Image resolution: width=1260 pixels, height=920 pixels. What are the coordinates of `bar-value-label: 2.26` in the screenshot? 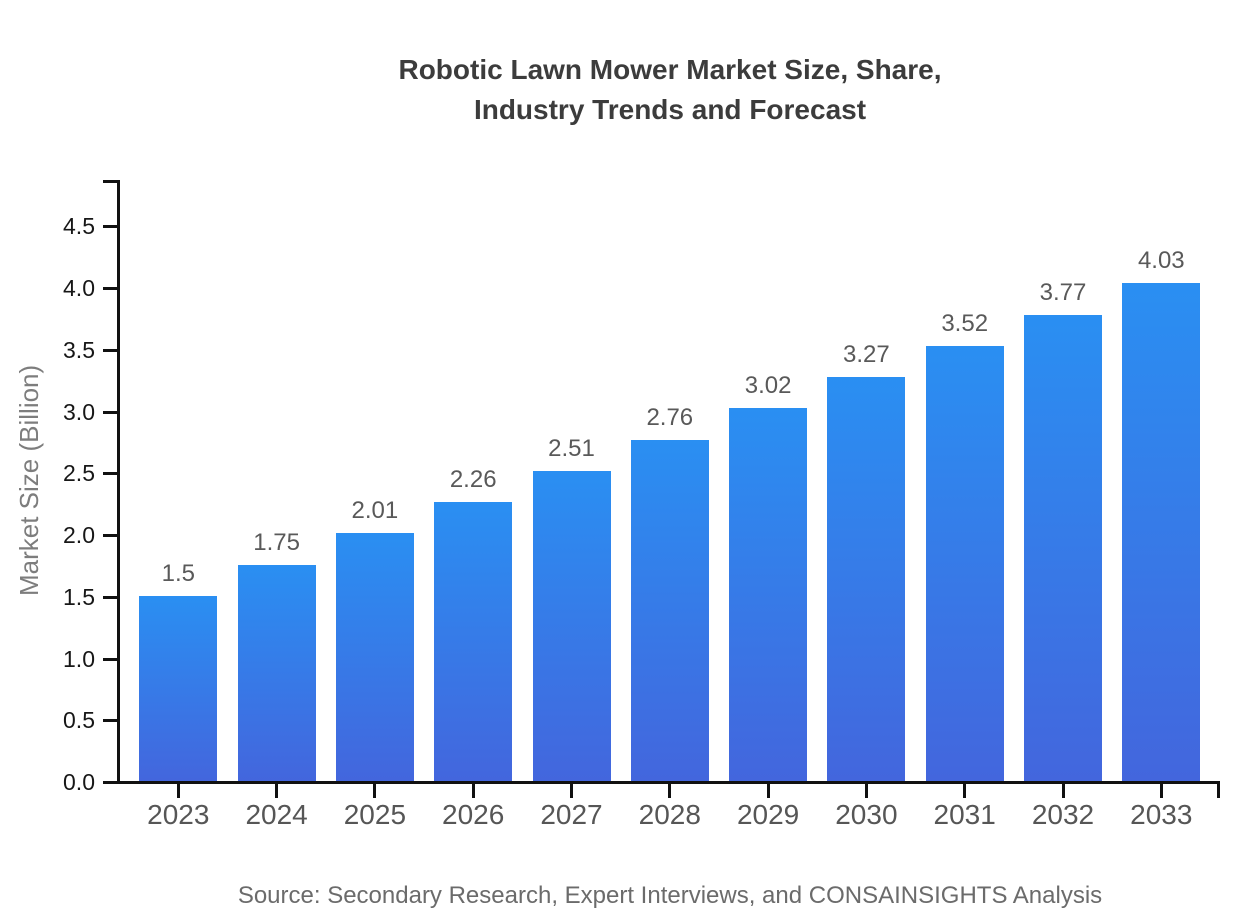 It's located at (473, 479).